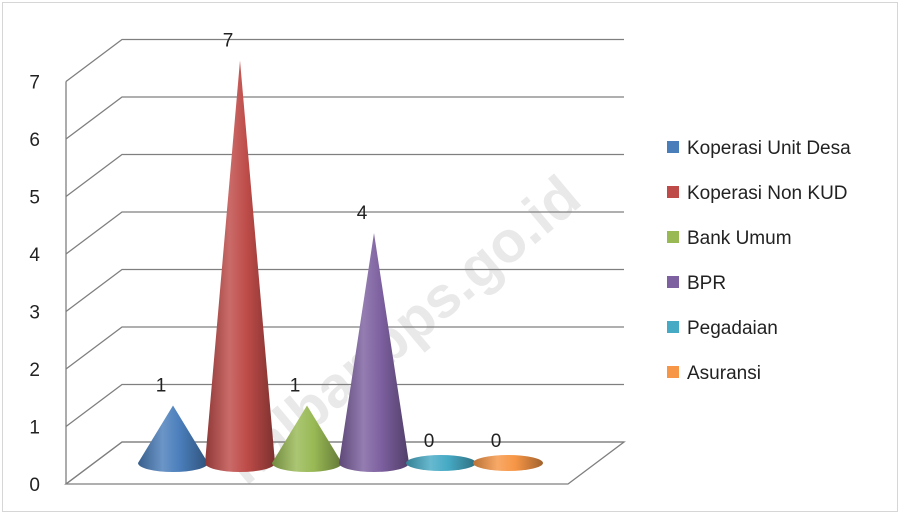 The height and width of the screenshot is (516, 902). Describe the element at coordinates (307, 438) in the screenshot. I see `cone-bank-umum` at that location.